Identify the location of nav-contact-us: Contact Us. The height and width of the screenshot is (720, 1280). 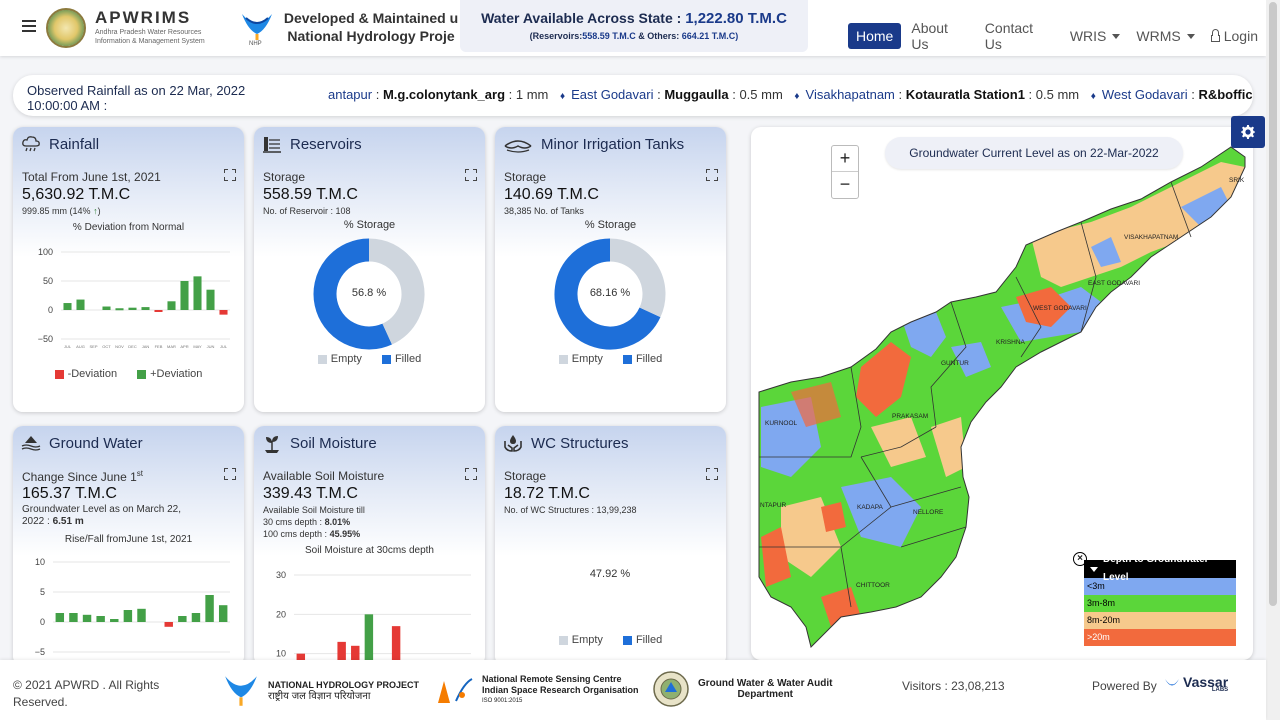
(1009, 36).